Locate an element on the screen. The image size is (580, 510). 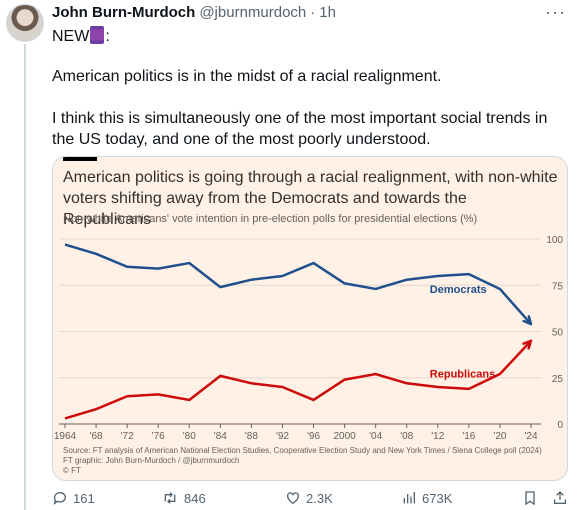
ft-logo: © FT is located at coordinates (72, 470).